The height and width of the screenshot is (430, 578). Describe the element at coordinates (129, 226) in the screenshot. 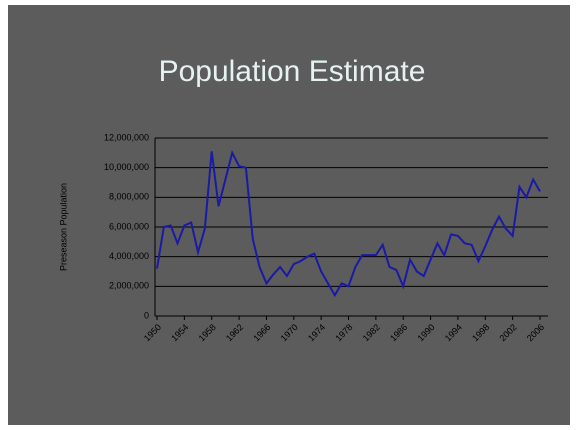

I see `y-tick-label: 6,000,000` at that location.